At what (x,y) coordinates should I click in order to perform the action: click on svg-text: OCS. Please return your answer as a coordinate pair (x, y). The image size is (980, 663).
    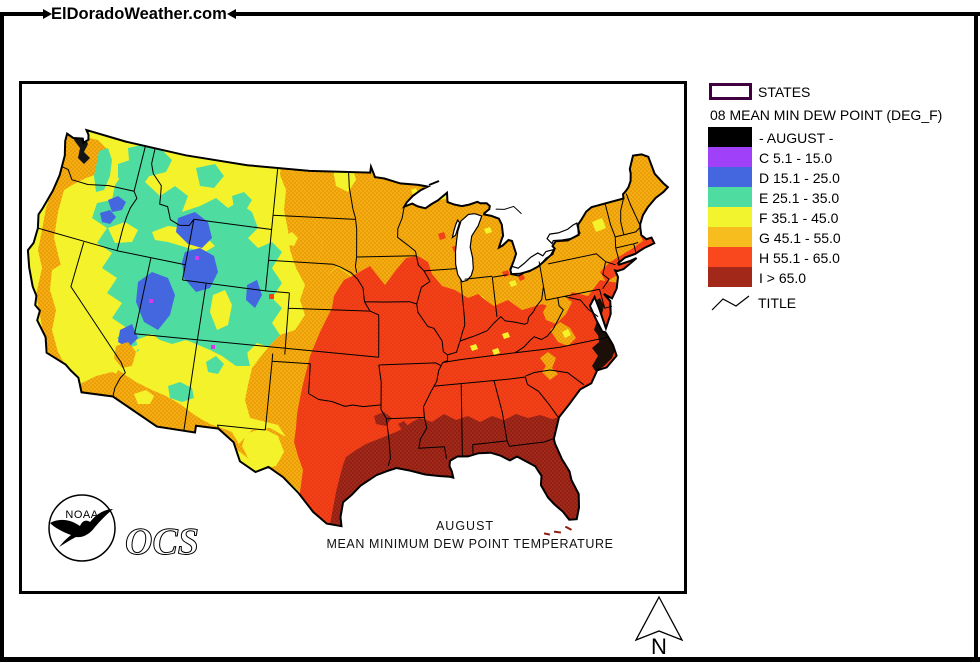
    Looking at the image, I should click on (162, 542).